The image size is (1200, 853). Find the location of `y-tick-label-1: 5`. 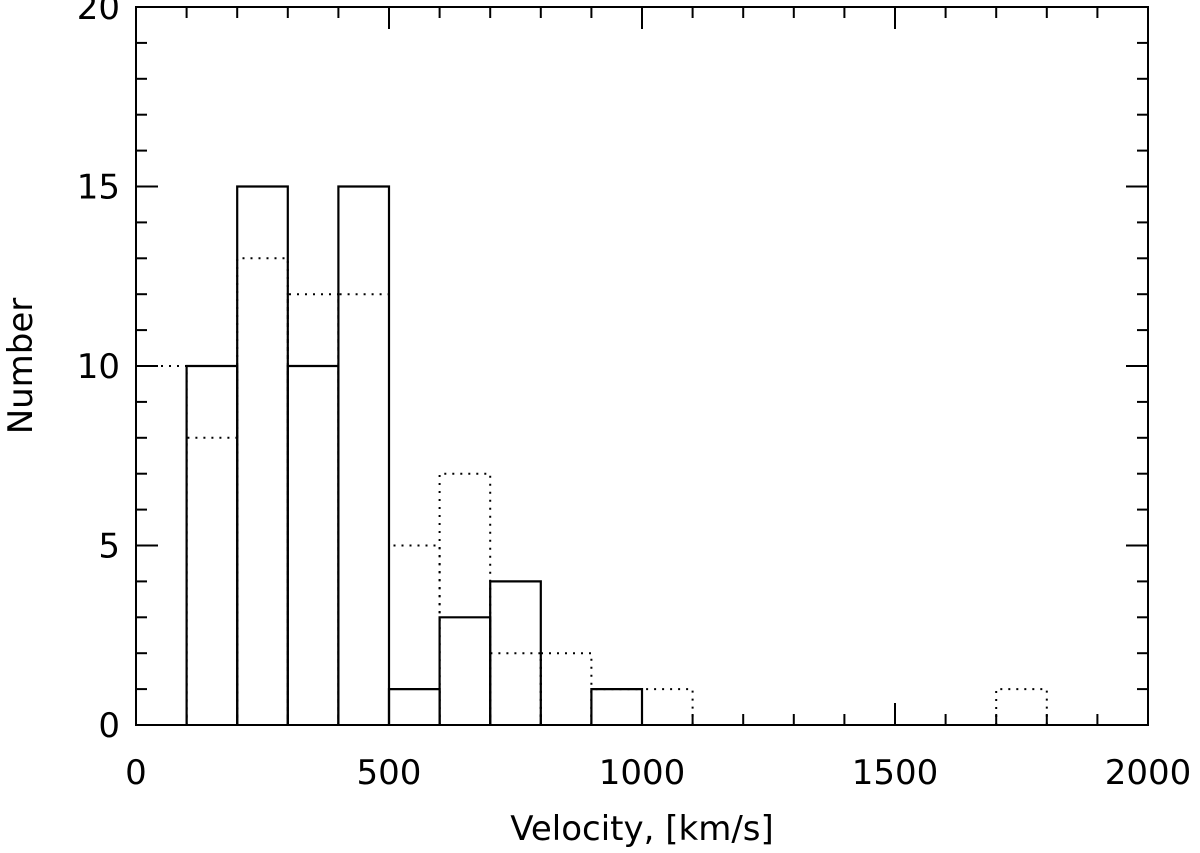

y-tick-label-1: 5 is located at coordinates (109, 547).